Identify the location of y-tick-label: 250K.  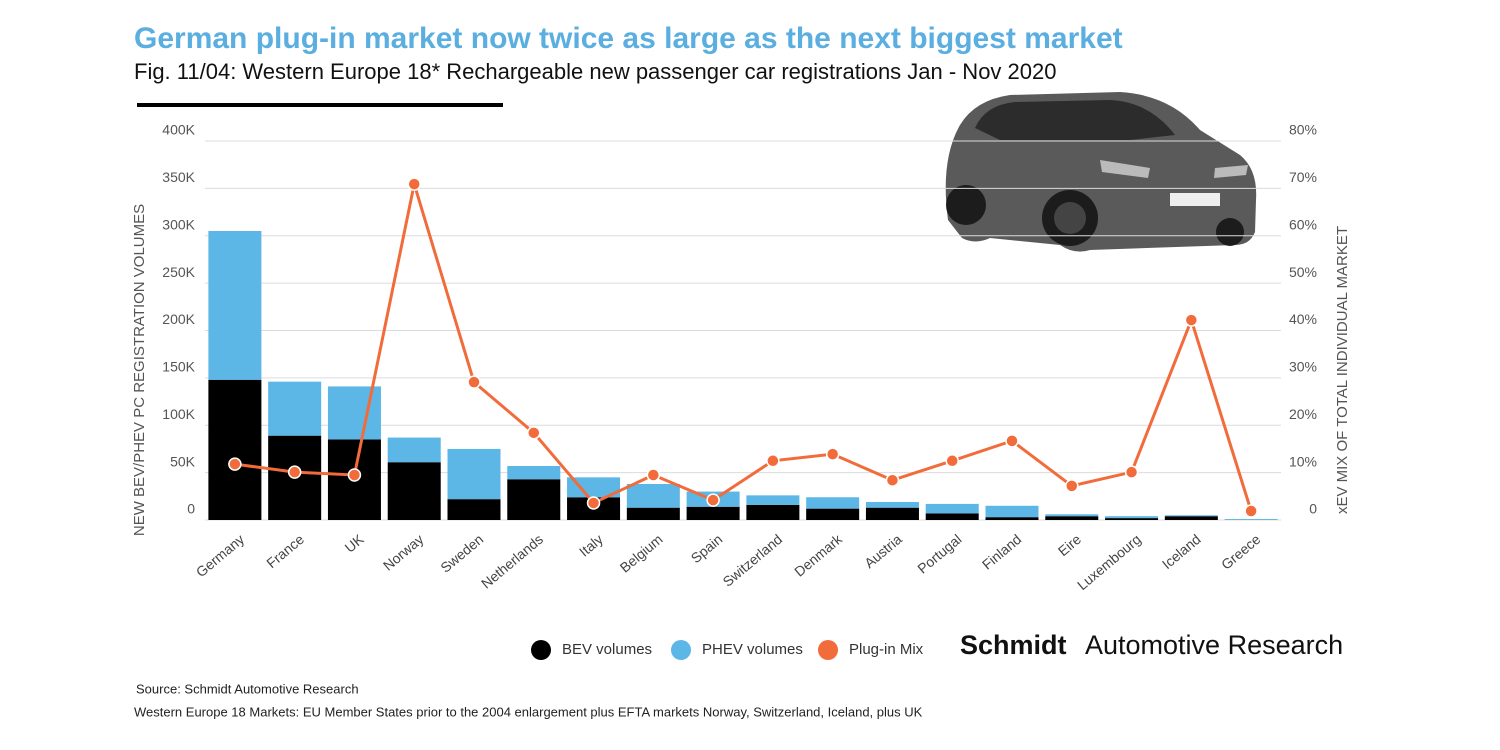
(178, 272).